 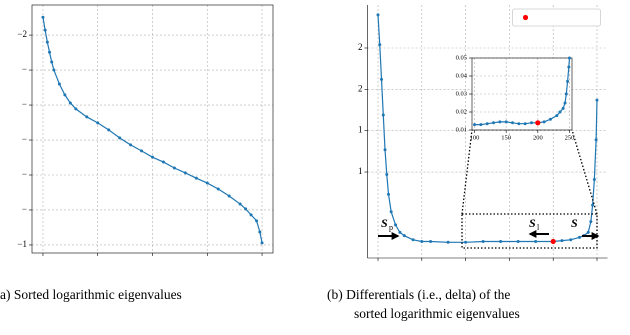 What do you see at coordinates (556, 17) in the screenshot?
I see `legend-box` at bounding box center [556, 17].